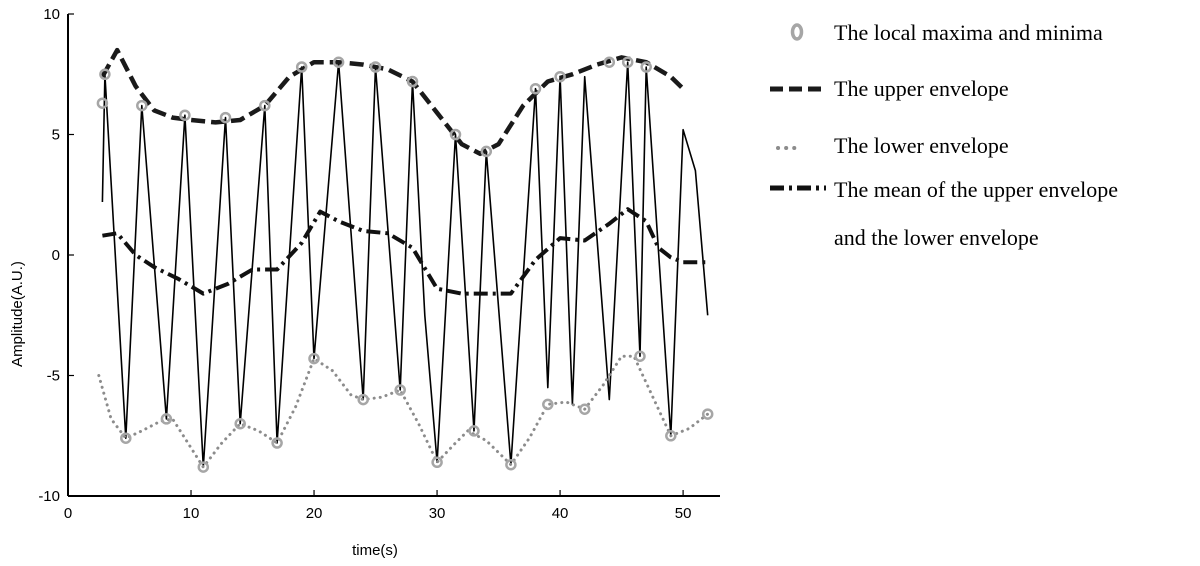 This screenshot has height=566, width=1200. I want to click on x-tick-label: 40, so click(560, 513).